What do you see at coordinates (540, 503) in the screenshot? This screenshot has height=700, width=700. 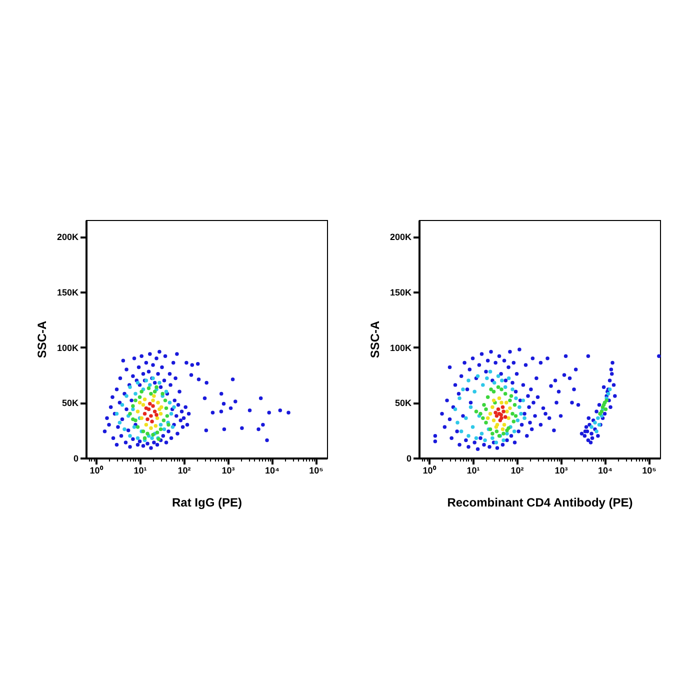 I see `x-axis-title: Recombinant CD4 Antibody (PE)` at bounding box center [540, 503].